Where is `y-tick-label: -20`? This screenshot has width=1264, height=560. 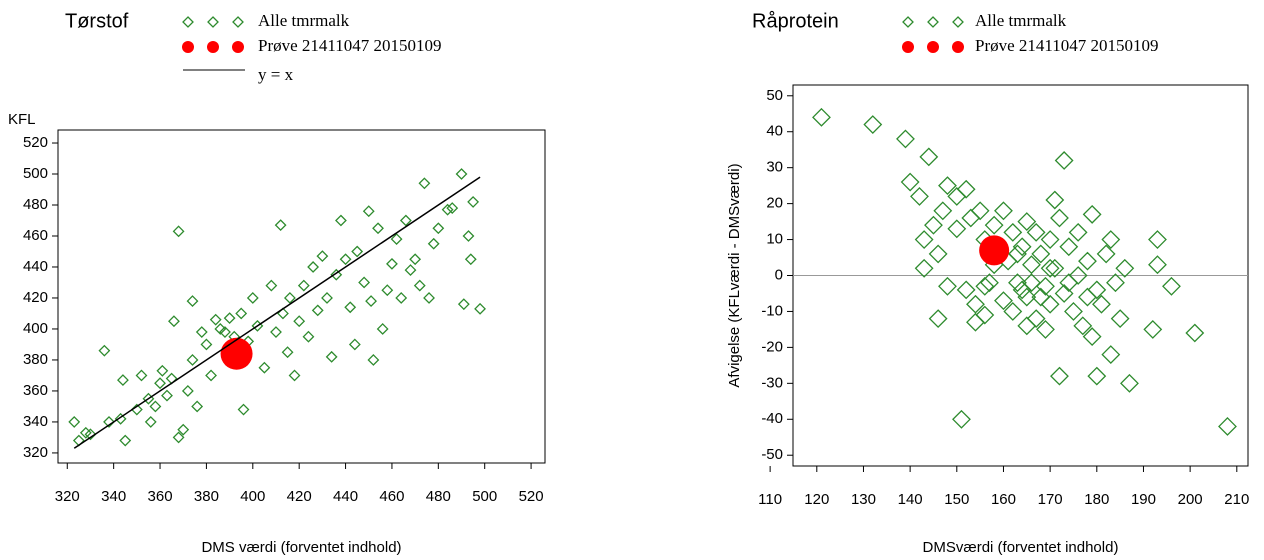 y-tick-label: -20 is located at coordinates (772, 346).